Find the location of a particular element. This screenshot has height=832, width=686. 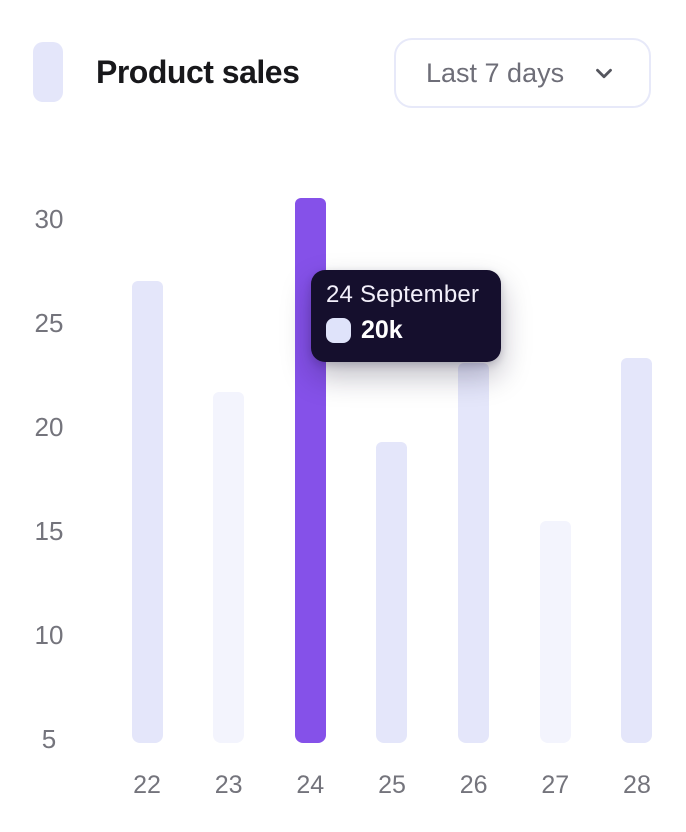

tooltip-date-label: 24 September is located at coordinates (403, 294).